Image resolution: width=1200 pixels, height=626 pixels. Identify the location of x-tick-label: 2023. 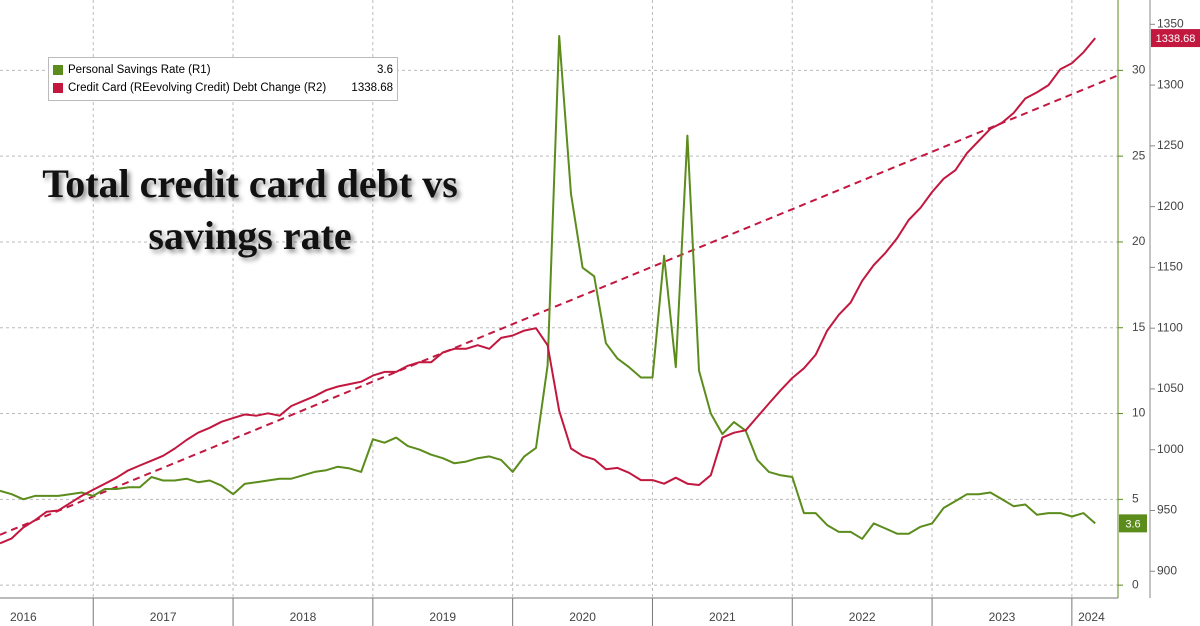
(1002, 617).